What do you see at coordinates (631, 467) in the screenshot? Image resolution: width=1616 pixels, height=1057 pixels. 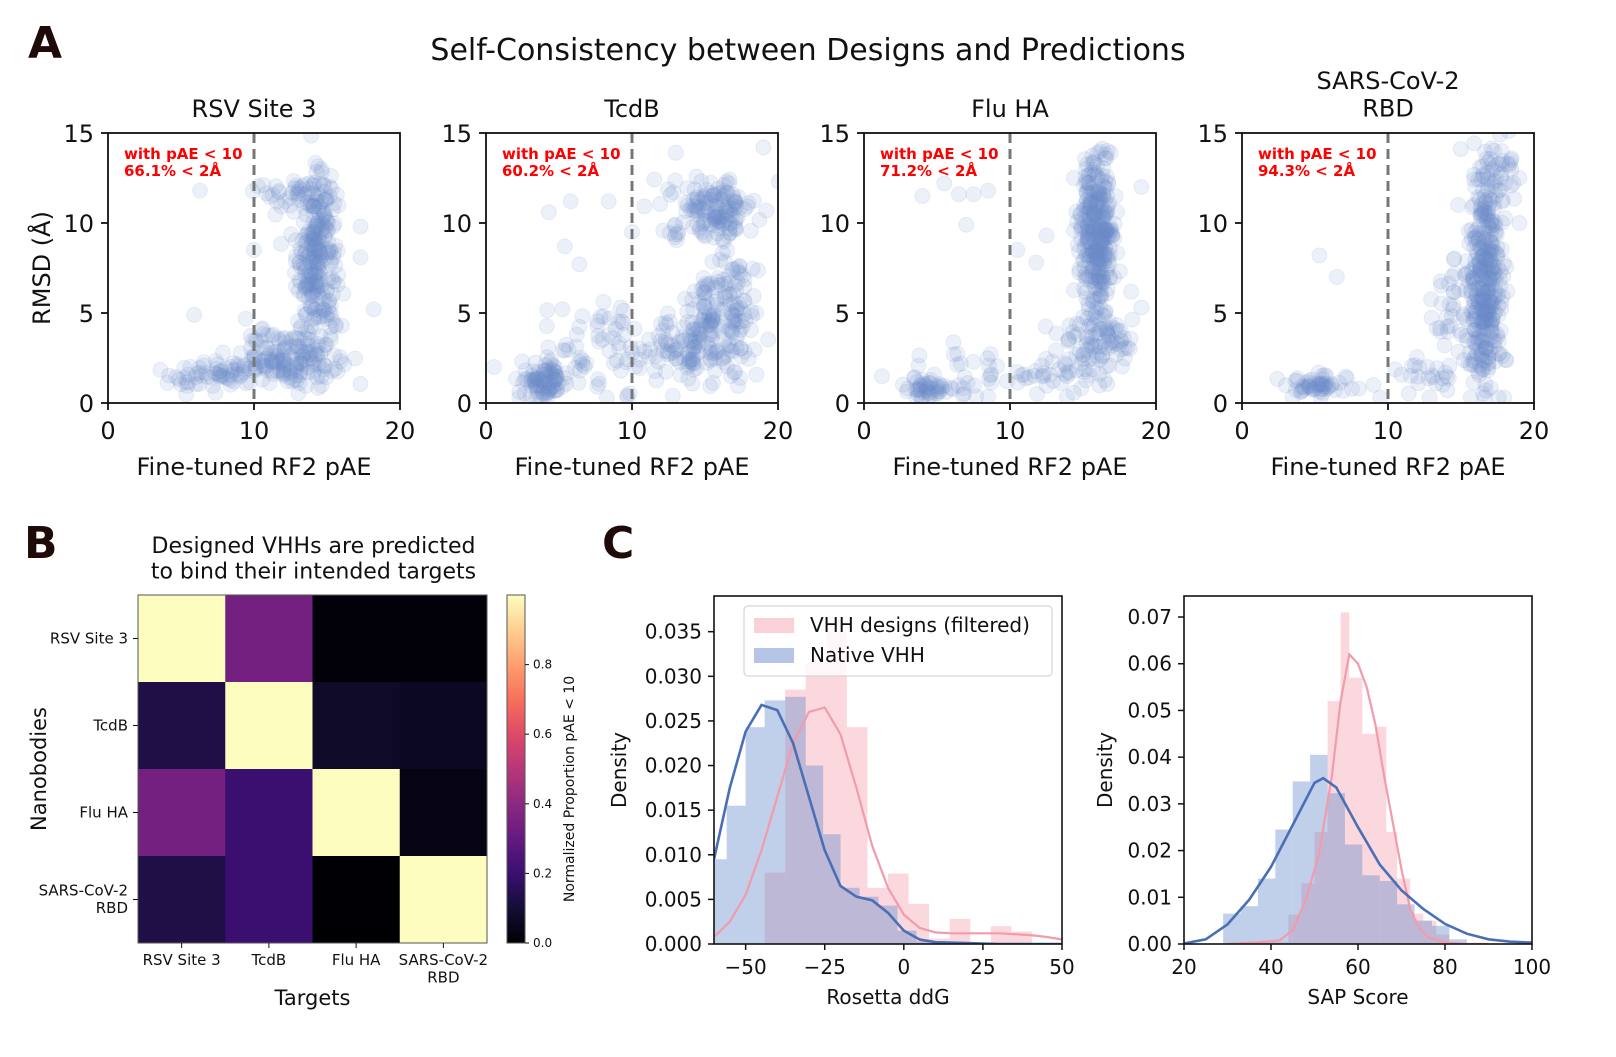 I see `x-axis-label: Fine-tuned RF2 pAE` at bounding box center [631, 467].